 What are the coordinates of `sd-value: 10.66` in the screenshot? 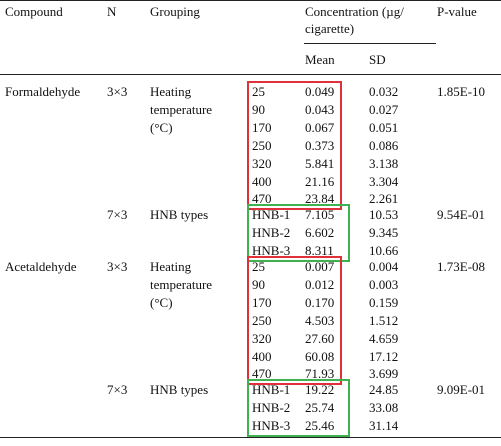 It's located at (384, 250).